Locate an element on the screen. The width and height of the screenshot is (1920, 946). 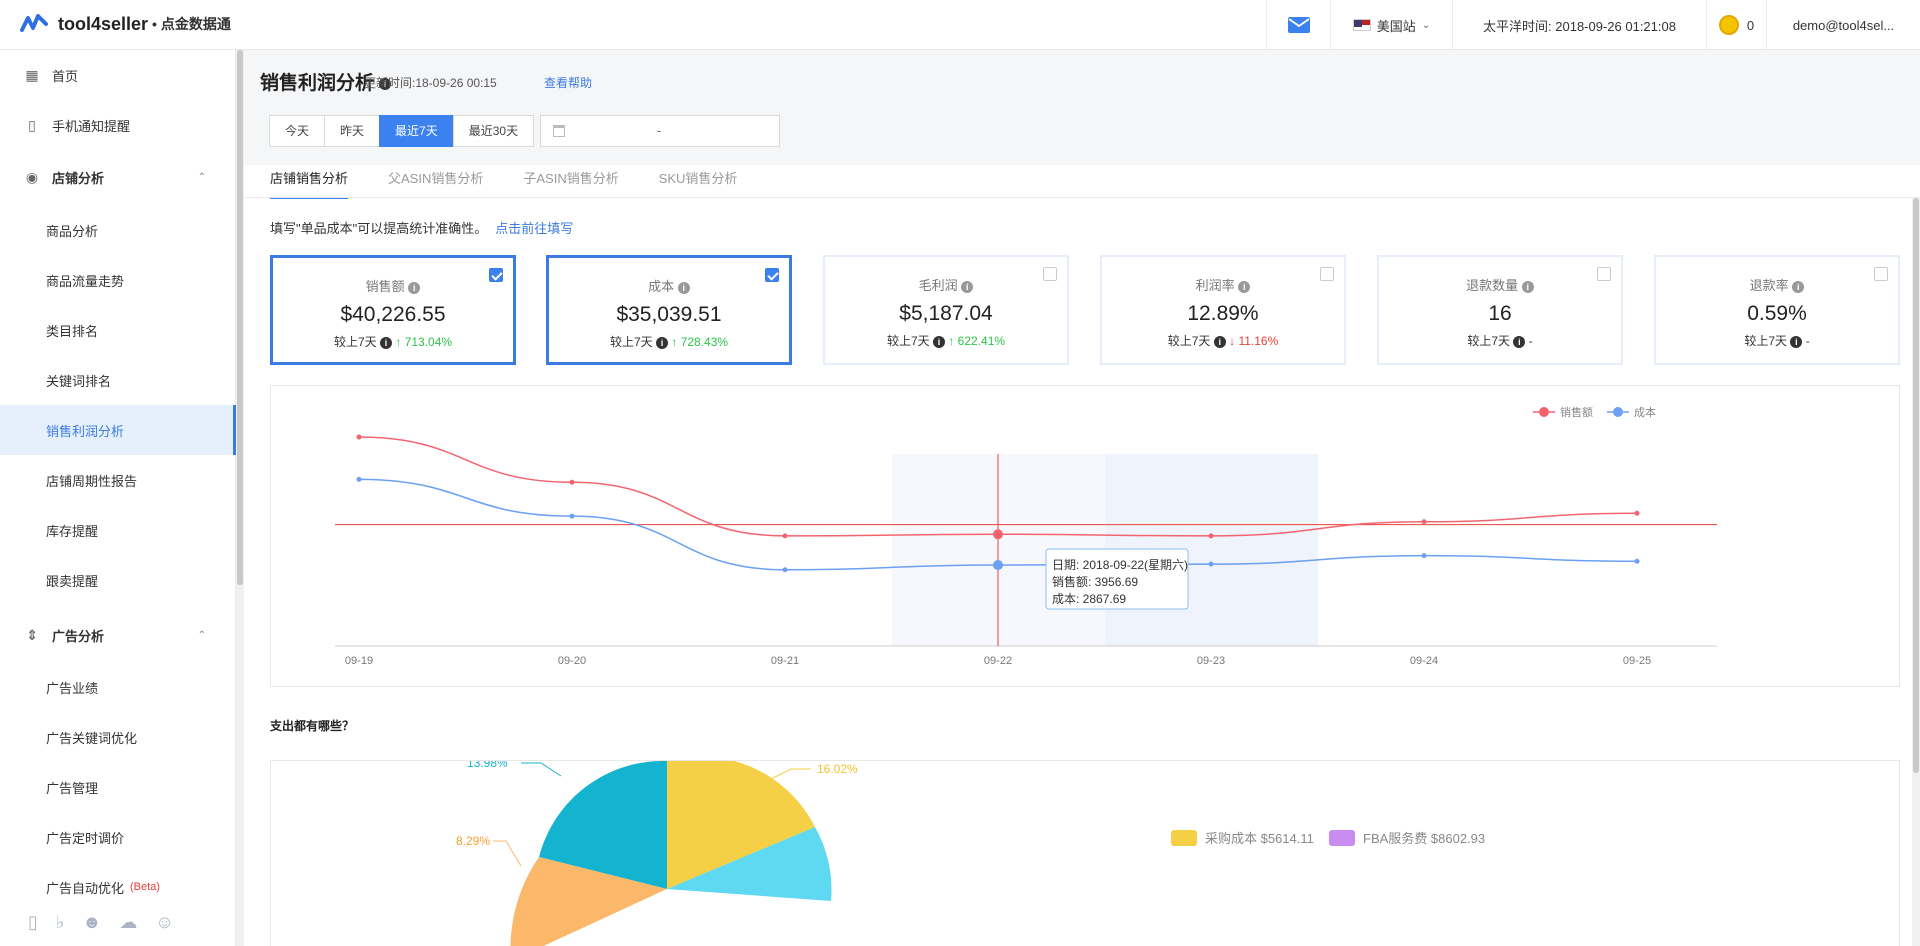
main-scroll-thumb is located at coordinates (1916, 485).